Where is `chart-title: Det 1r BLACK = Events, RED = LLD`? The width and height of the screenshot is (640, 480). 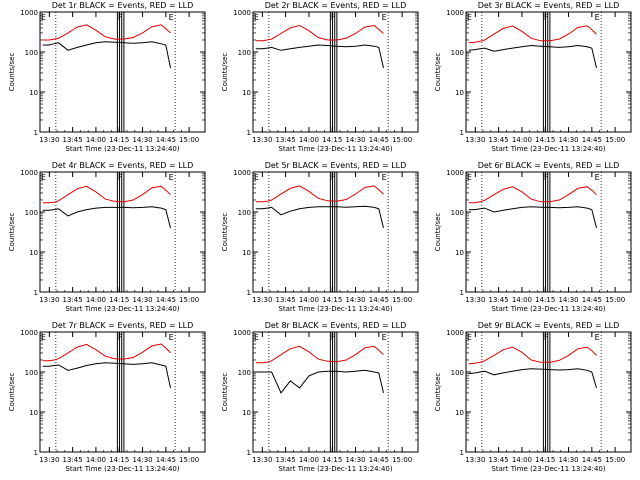
chart-title: Det 1r BLACK = Events, RED = LLD is located at coordinates (123, 5).